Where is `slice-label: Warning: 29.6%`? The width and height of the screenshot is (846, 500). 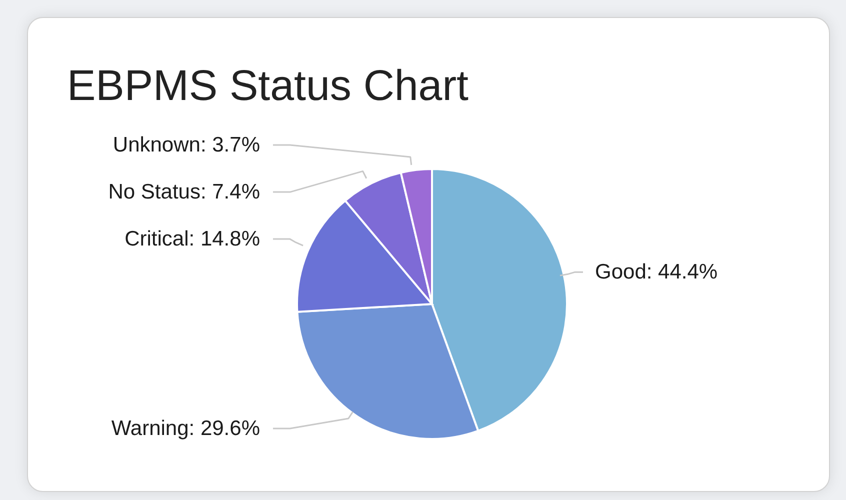 slice-label: Warning: 29.6% is located at coordinates (185, 428).